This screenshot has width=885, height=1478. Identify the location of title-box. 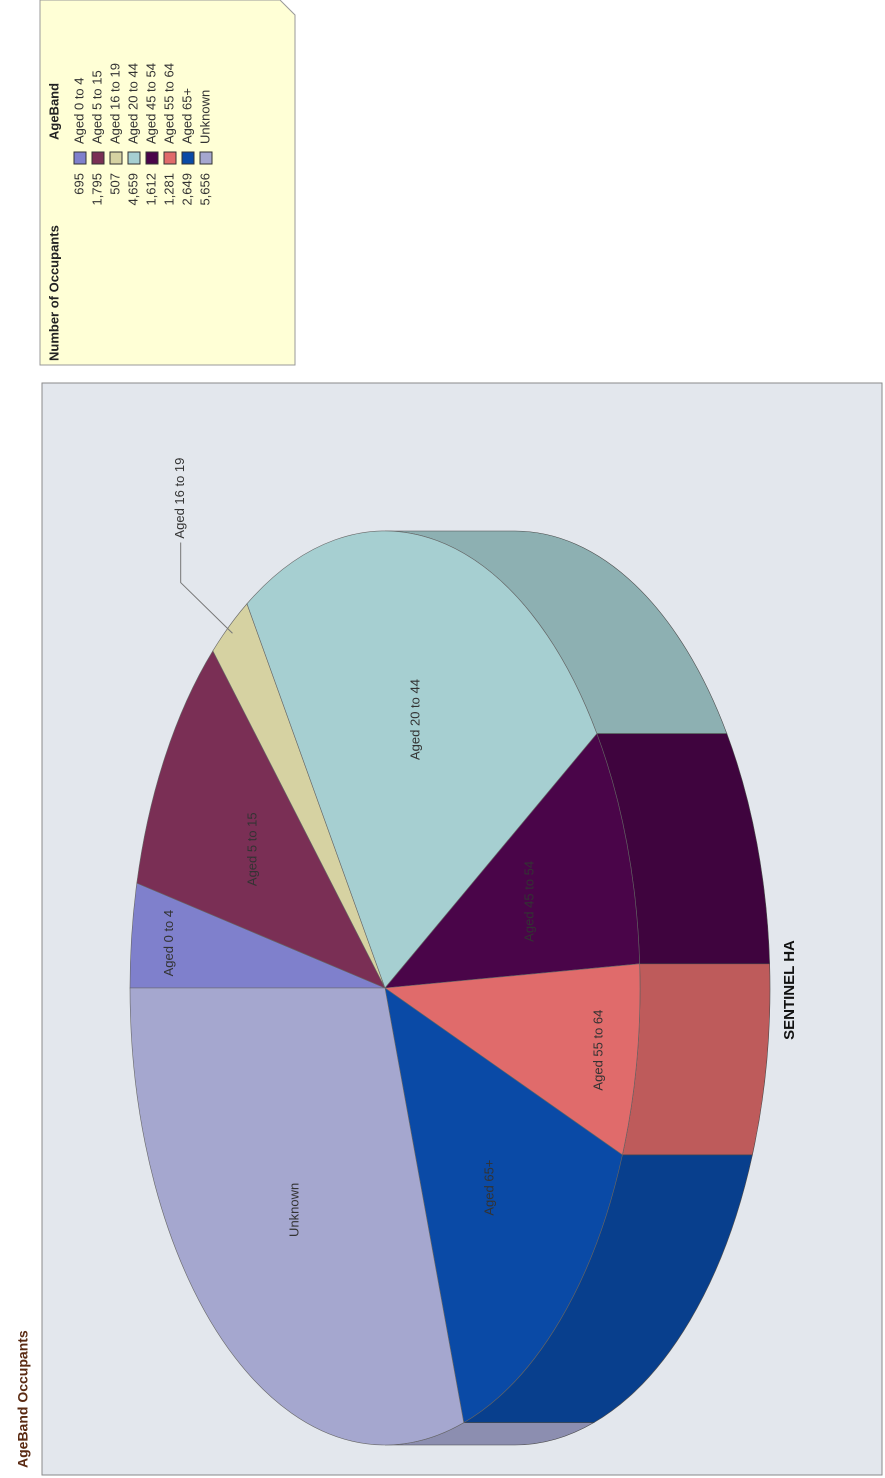
(22, 1440).